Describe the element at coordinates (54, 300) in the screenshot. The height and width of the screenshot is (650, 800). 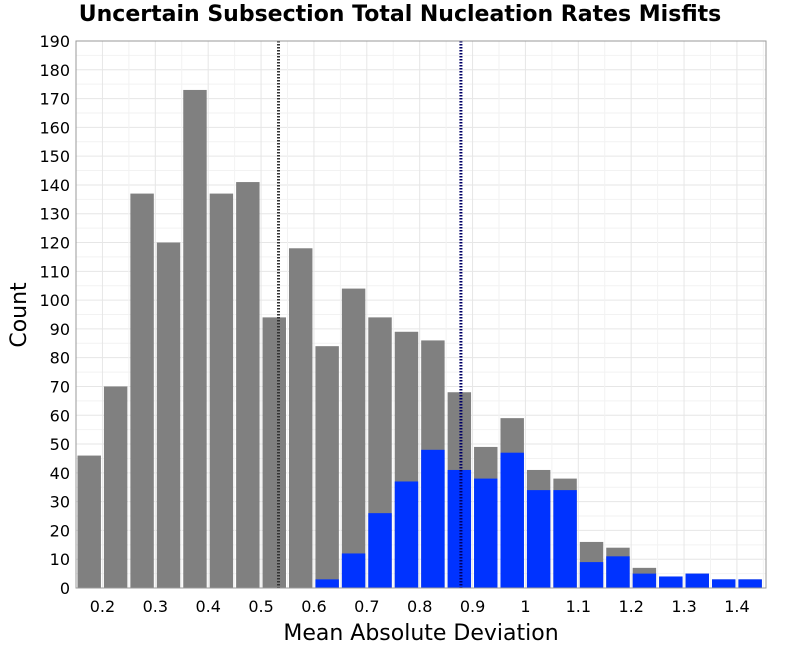
I see `y-tick-label: 100` at that location.